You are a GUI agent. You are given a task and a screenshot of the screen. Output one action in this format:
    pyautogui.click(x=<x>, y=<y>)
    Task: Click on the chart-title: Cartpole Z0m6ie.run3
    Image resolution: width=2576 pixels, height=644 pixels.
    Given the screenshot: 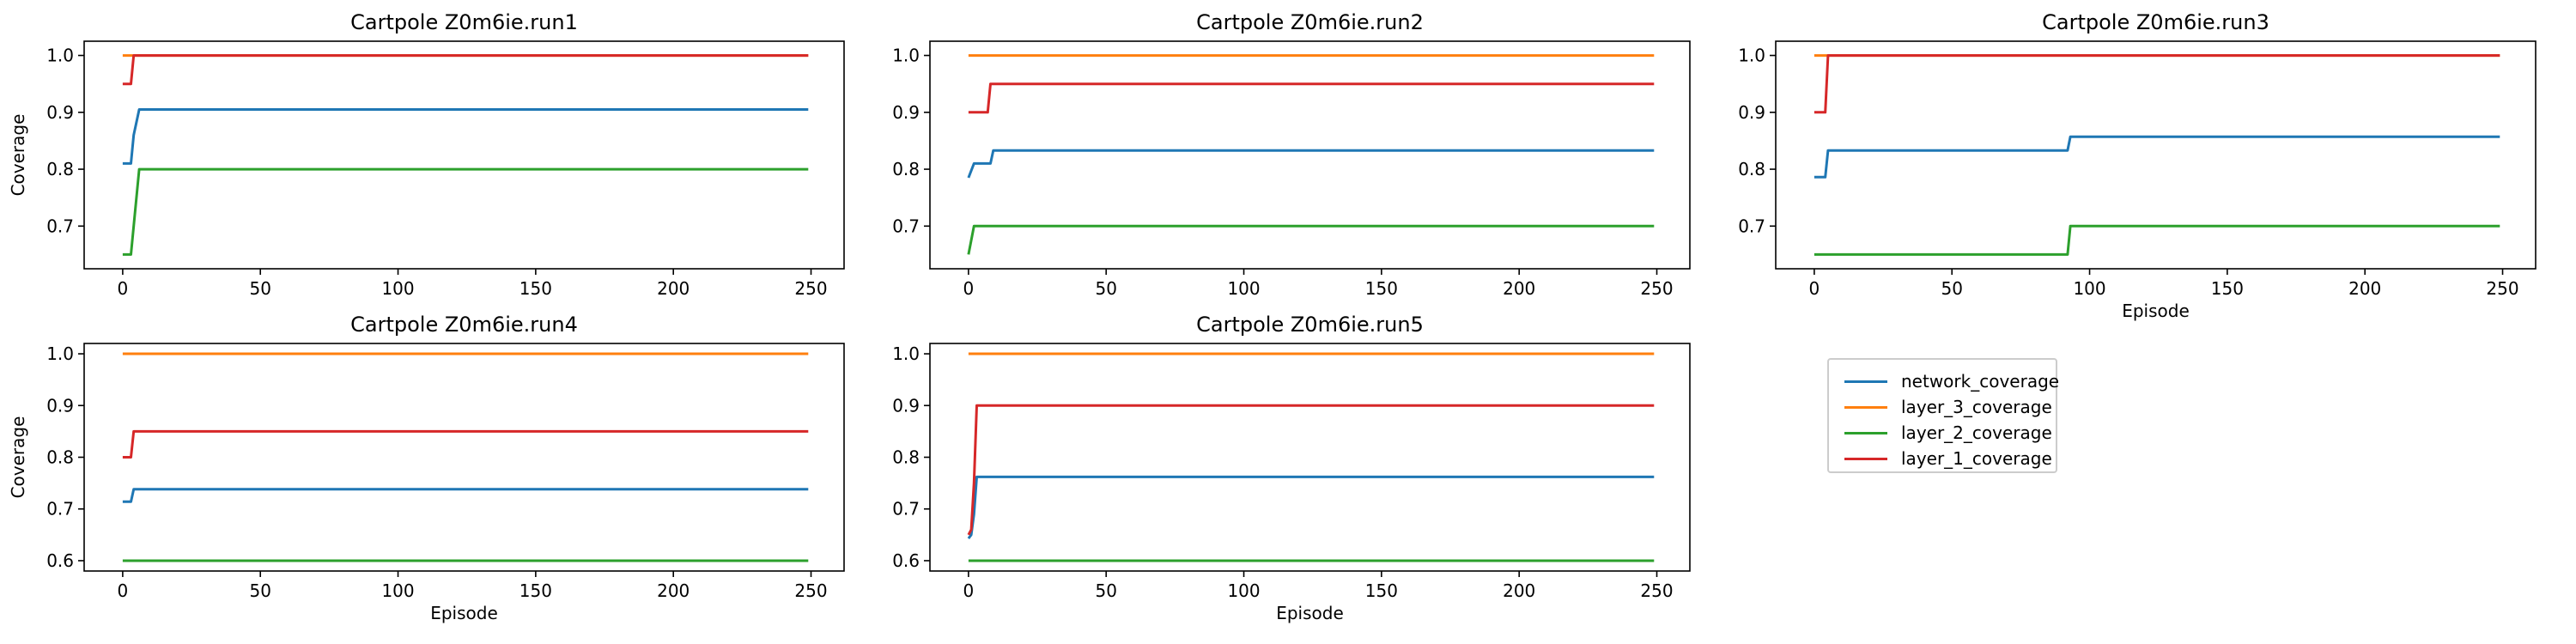 What is the action you would take?
    pyautogui.click(x=2156, y=22)
    